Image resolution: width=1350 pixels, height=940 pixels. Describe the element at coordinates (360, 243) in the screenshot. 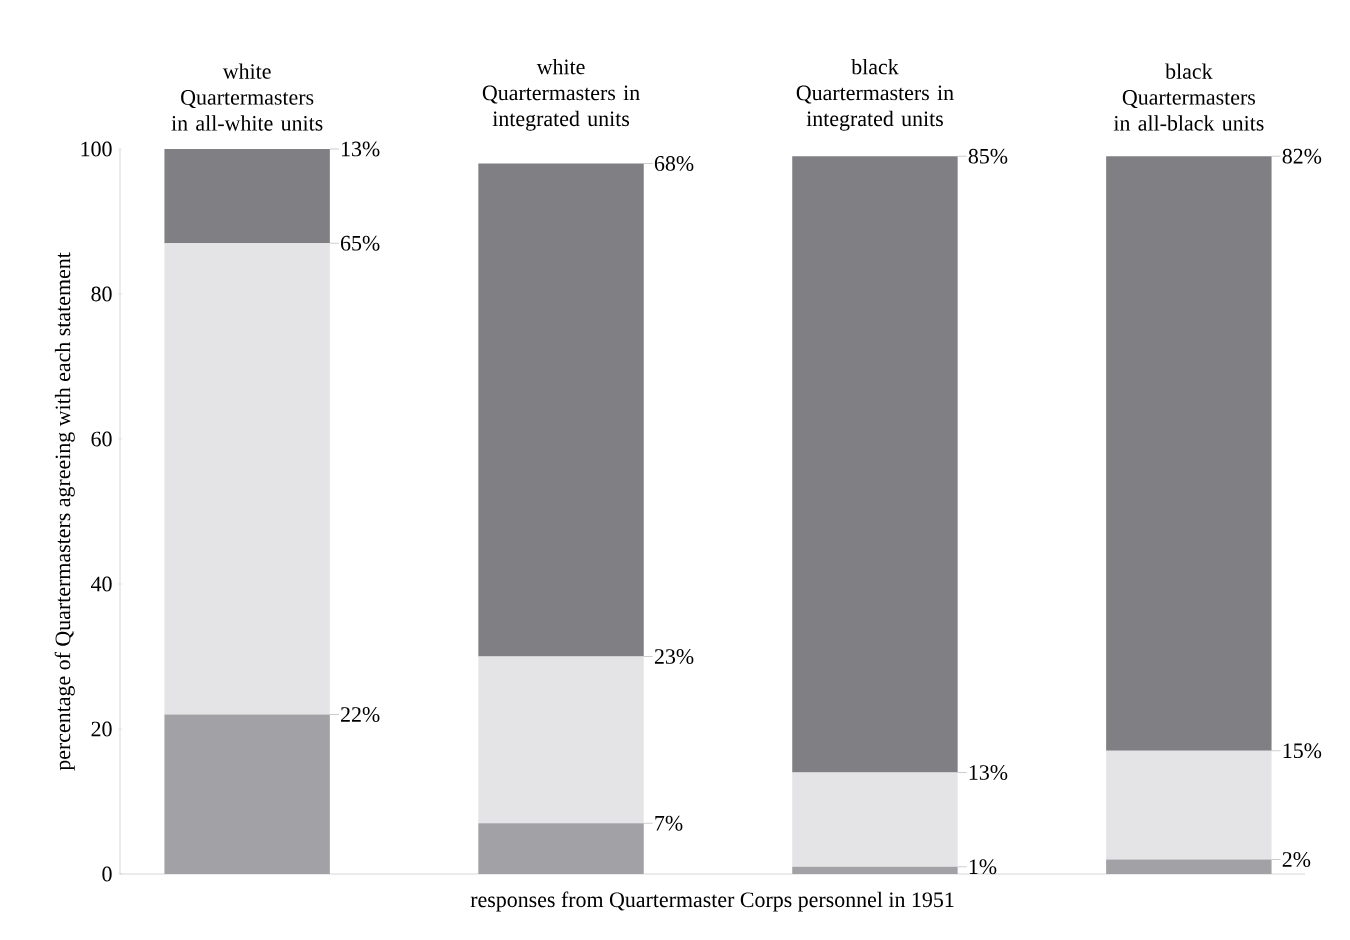

I see `data-label: 65%` at that location.